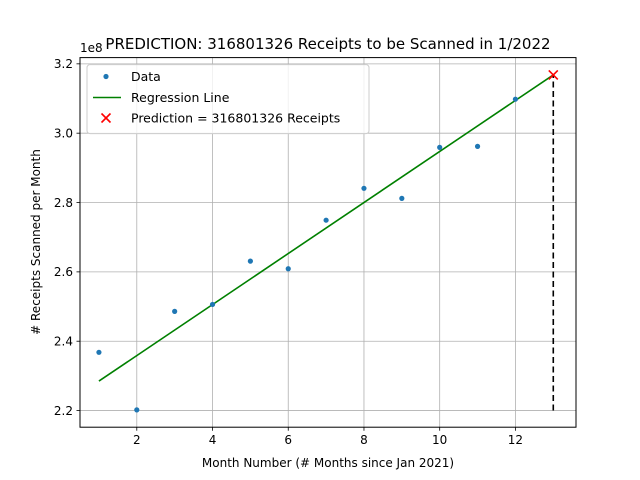  I want to click on x-tick-label: 2, so click(137, 440).